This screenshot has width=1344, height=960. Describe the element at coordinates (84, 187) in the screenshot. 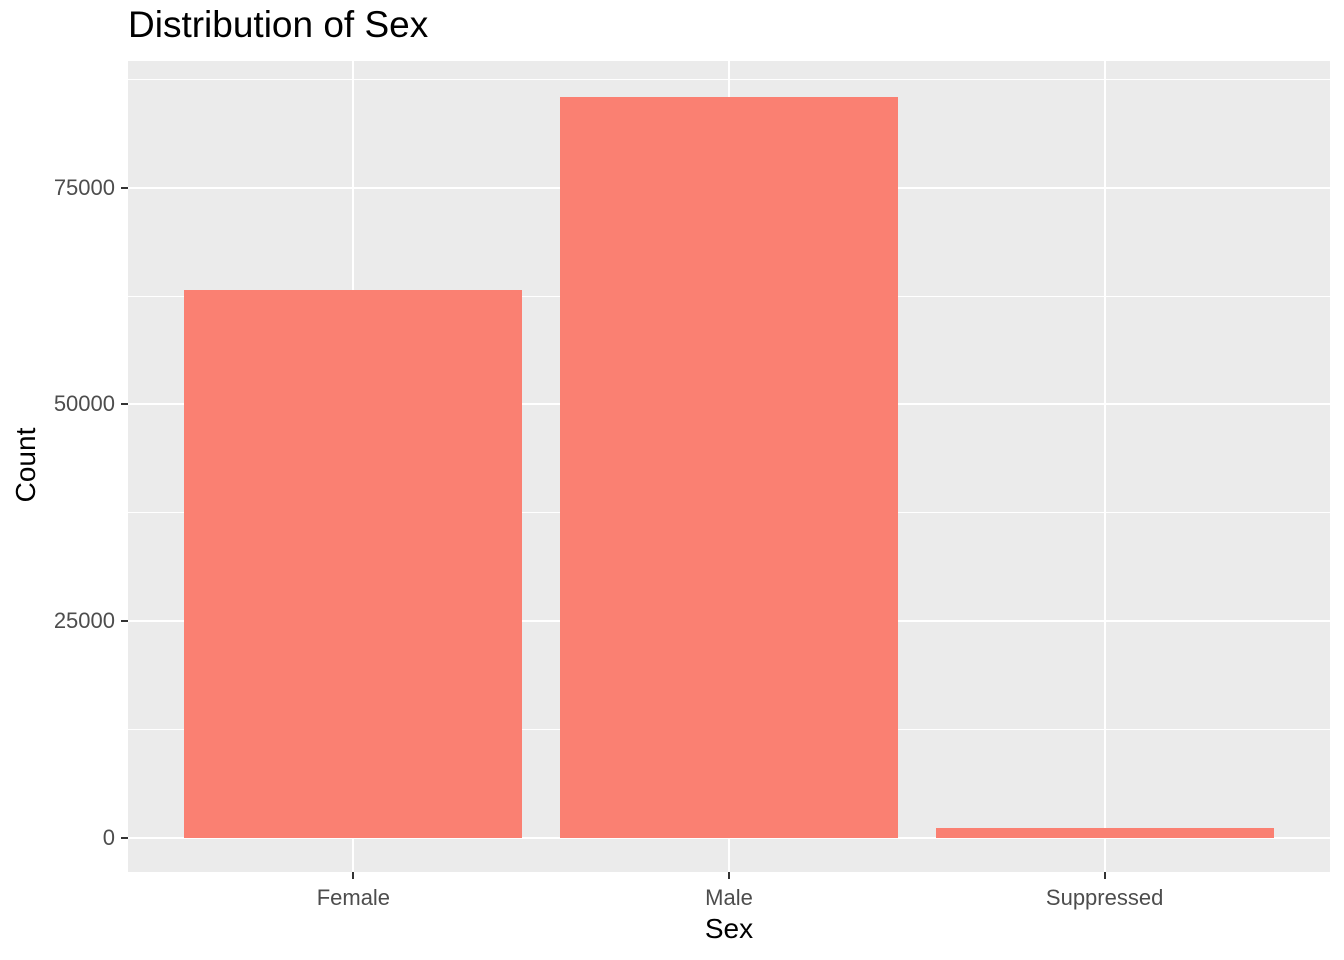

I see `y-tick-label: 75000` at that location.